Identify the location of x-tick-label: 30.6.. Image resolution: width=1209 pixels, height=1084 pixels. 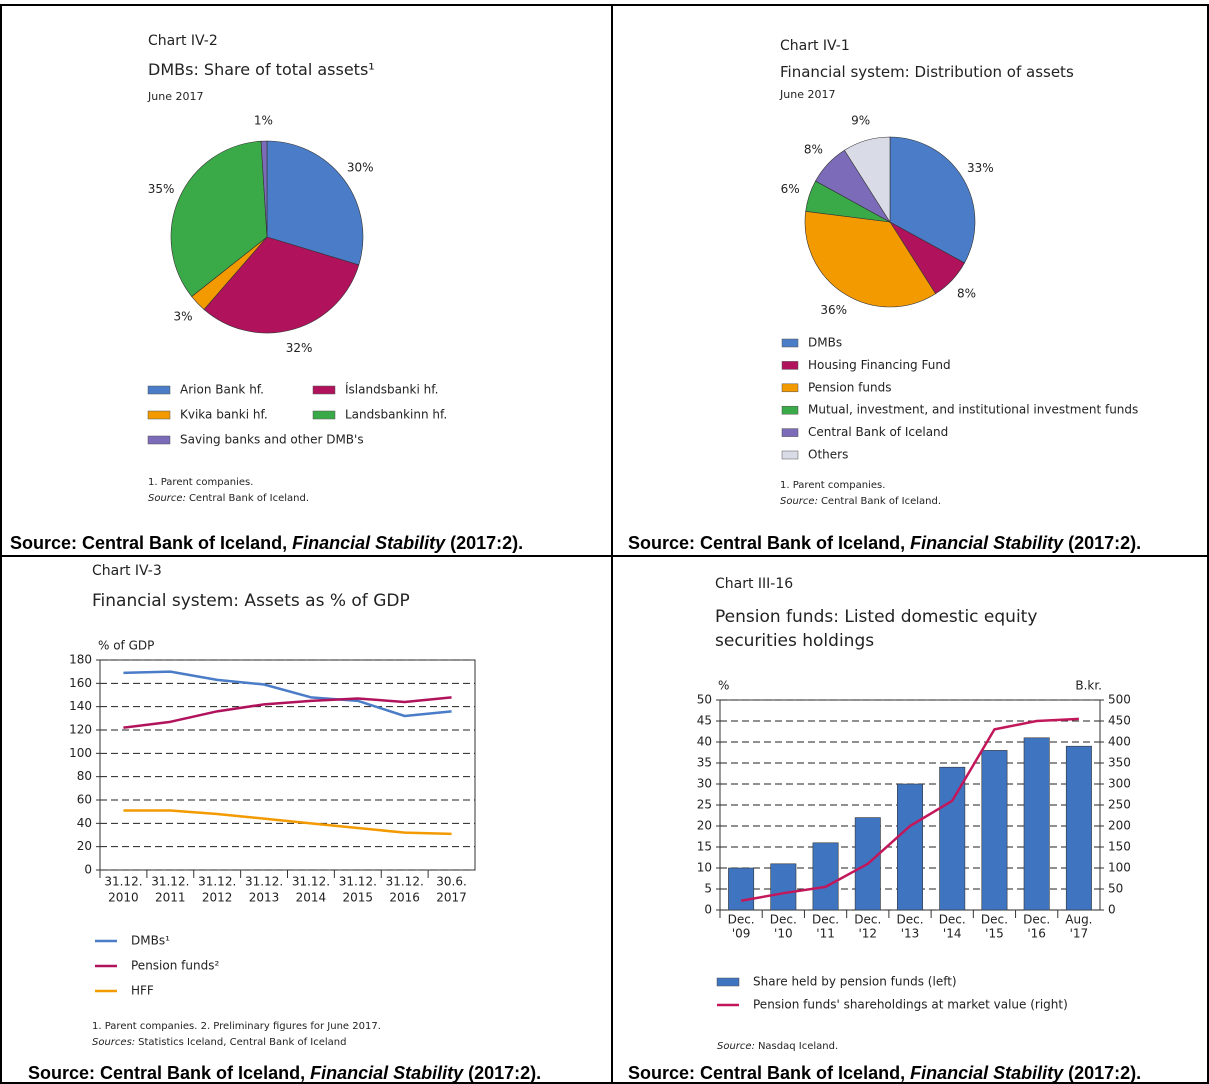
(451, 882).